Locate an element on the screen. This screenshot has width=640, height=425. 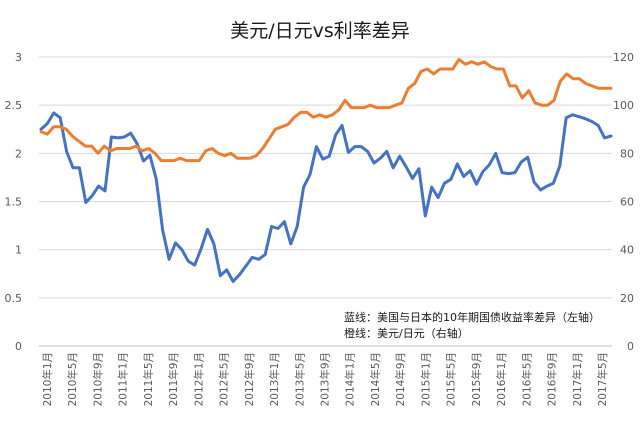
right-tick-label: 80 is located at coordinates (627, 153).